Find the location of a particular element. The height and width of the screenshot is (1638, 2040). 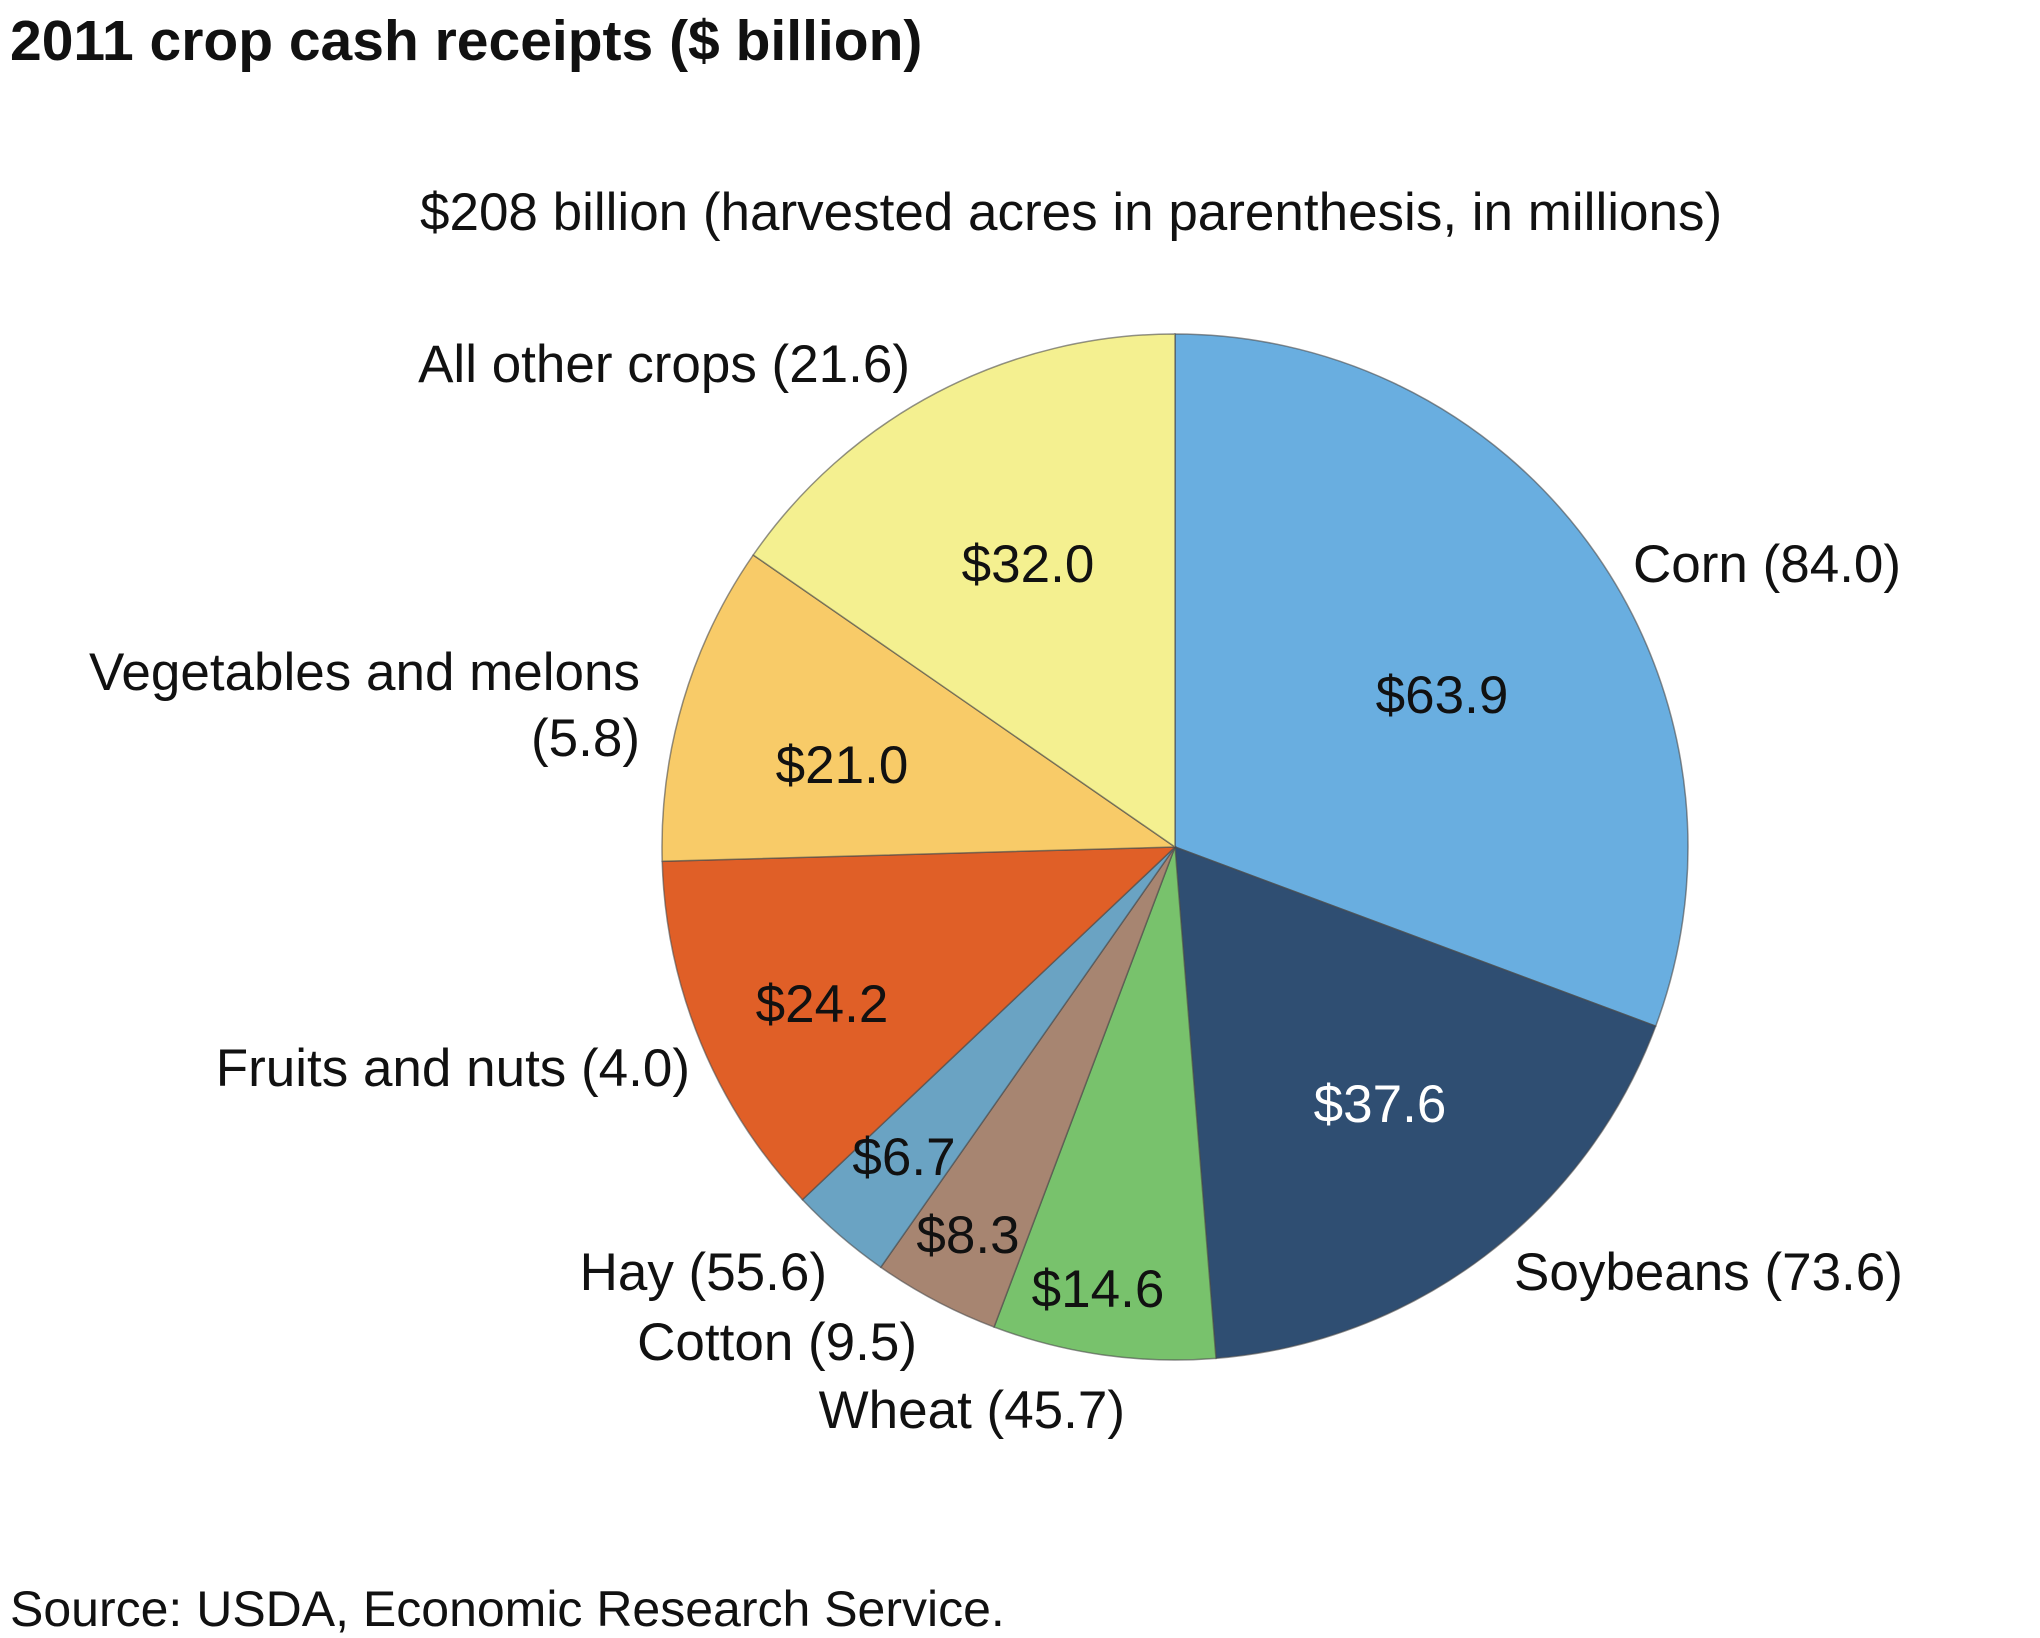

category-label-line: Soybeans (73.6) is located at coordinates (1708, 1272).